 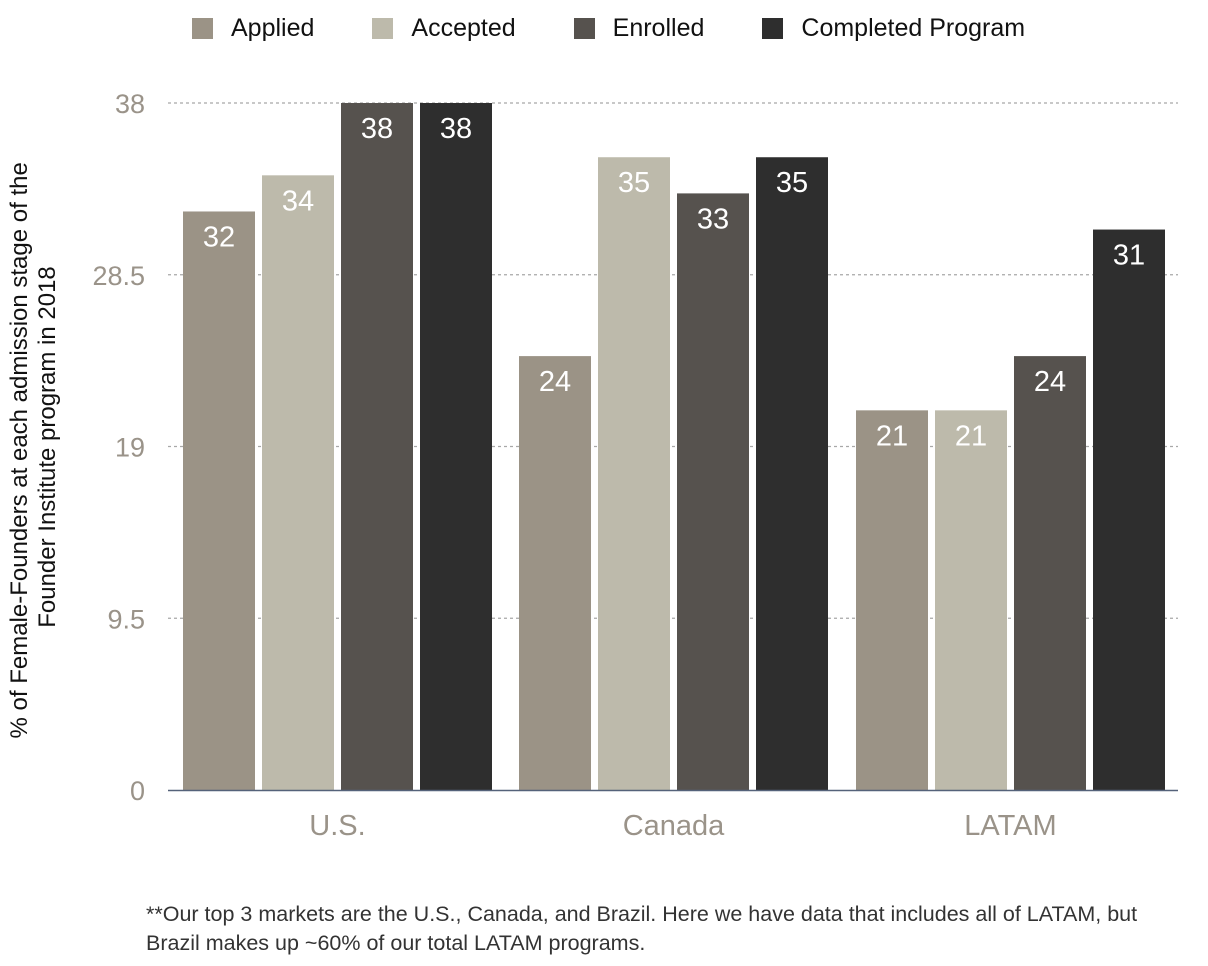 I want to click on bar-canada-applied, so click(x=555, y=573).